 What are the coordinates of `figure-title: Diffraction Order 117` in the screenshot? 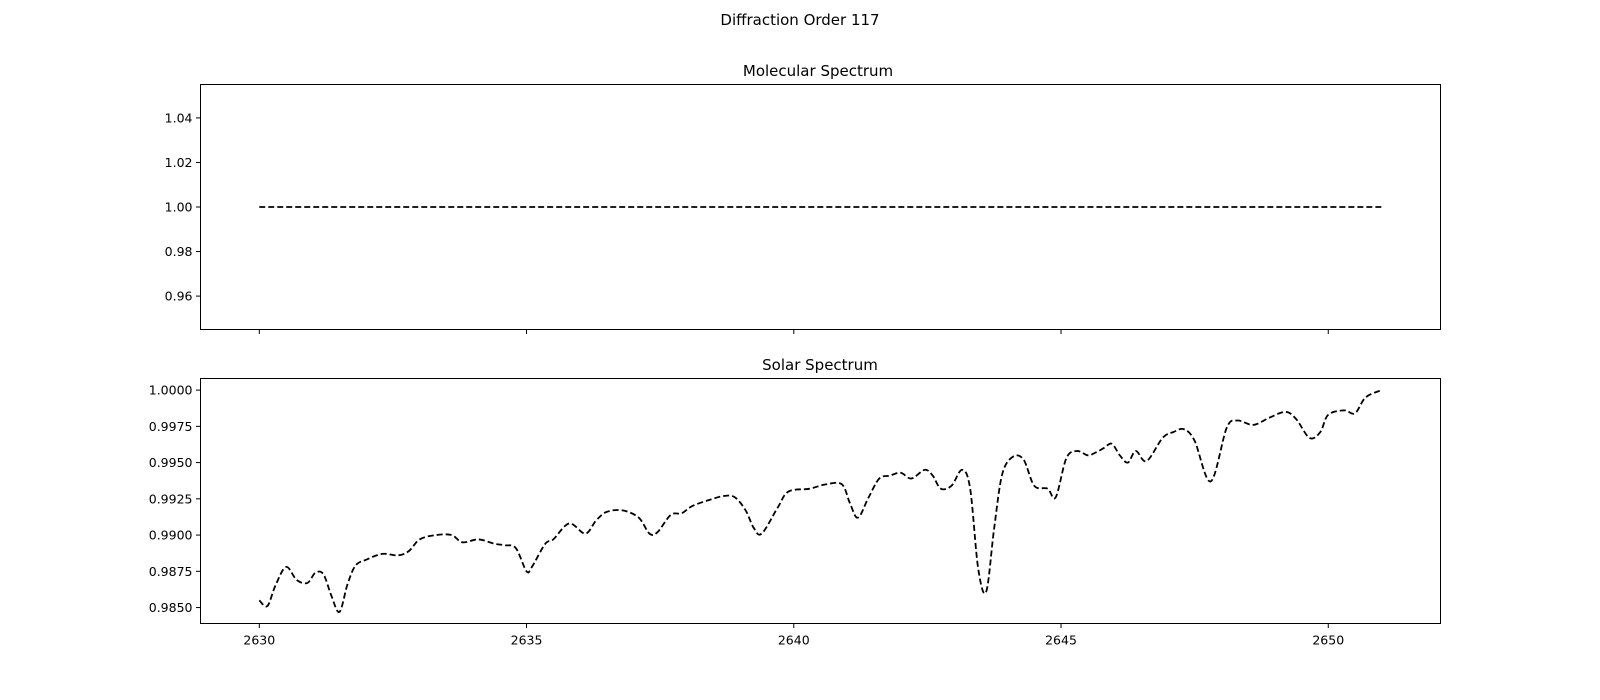 It's located at (799, 20).